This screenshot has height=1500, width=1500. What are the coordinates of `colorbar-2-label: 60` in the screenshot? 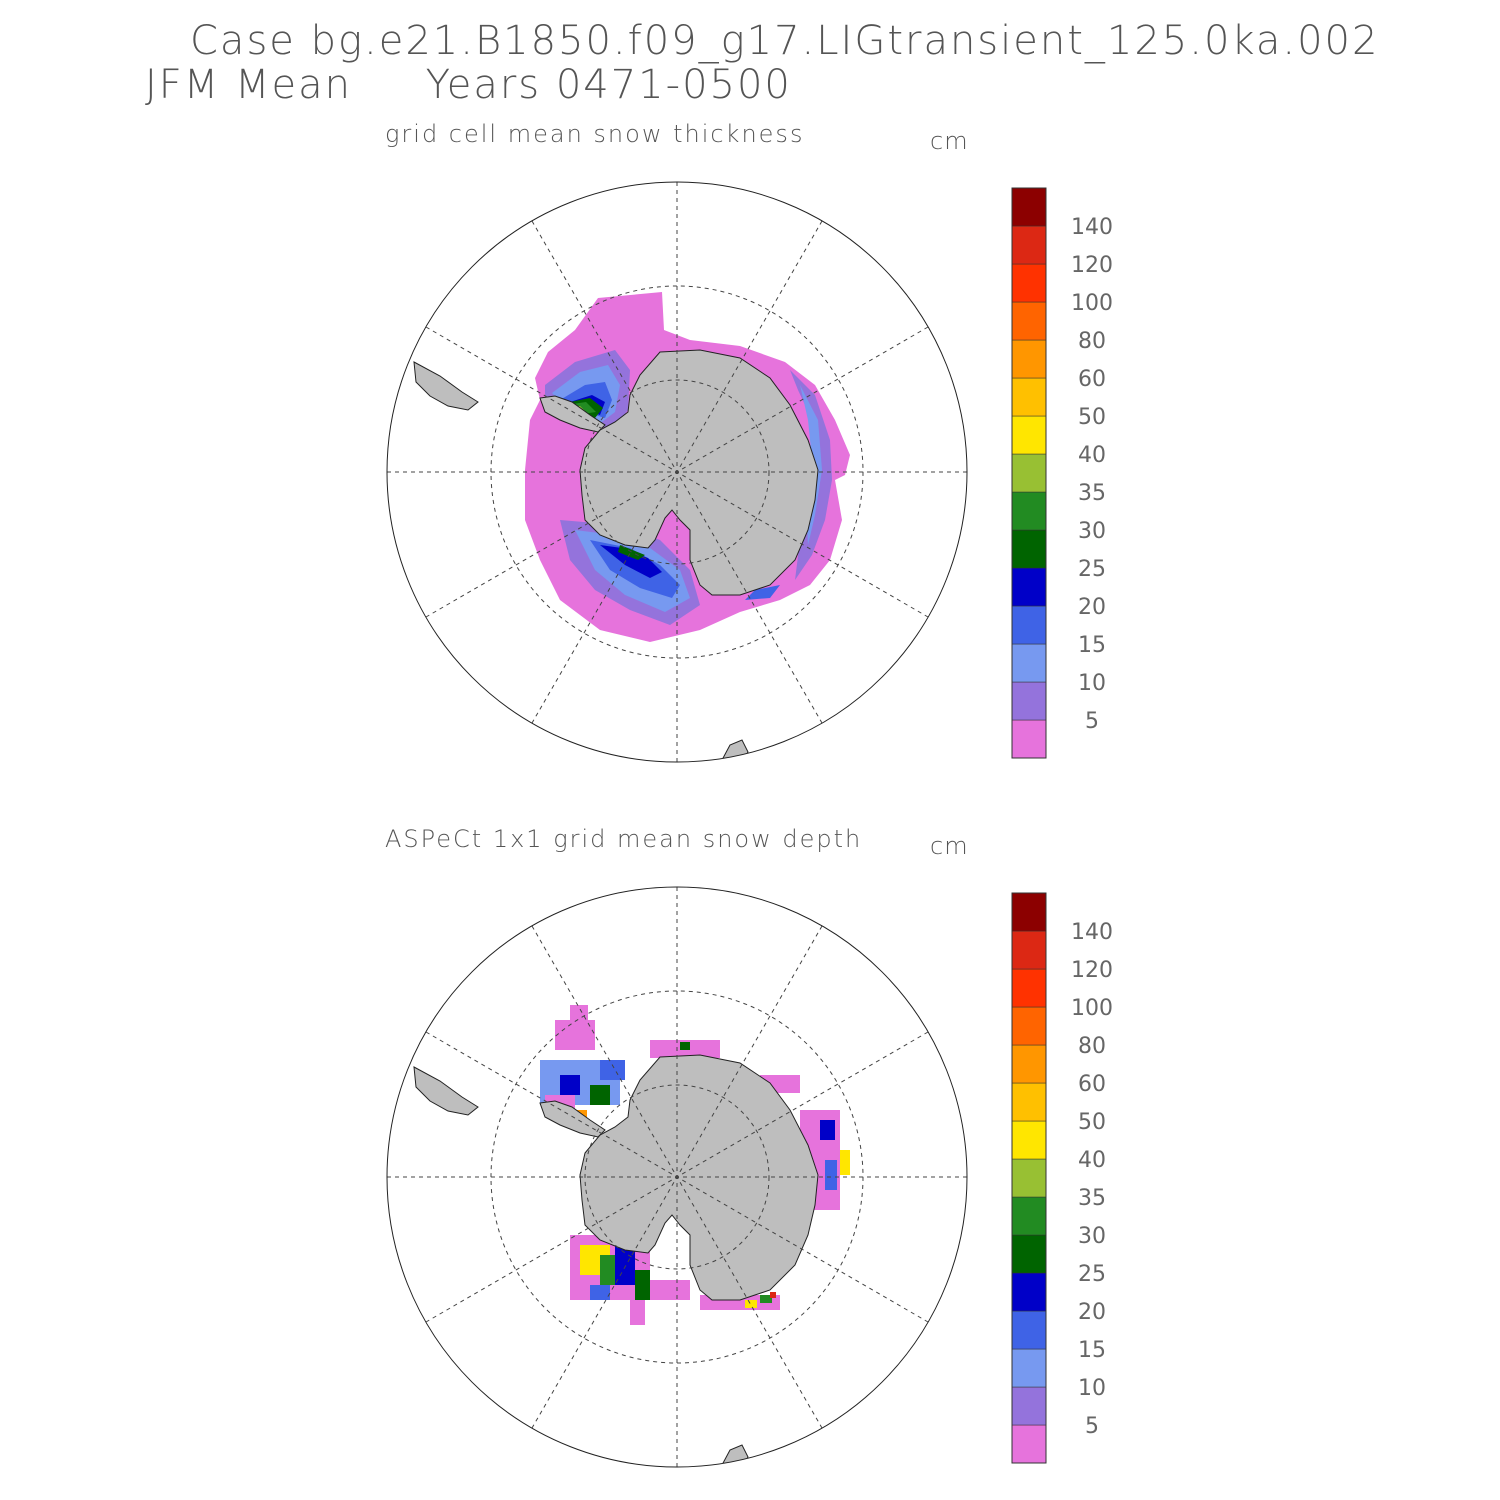 It's located at (1092, 1084).